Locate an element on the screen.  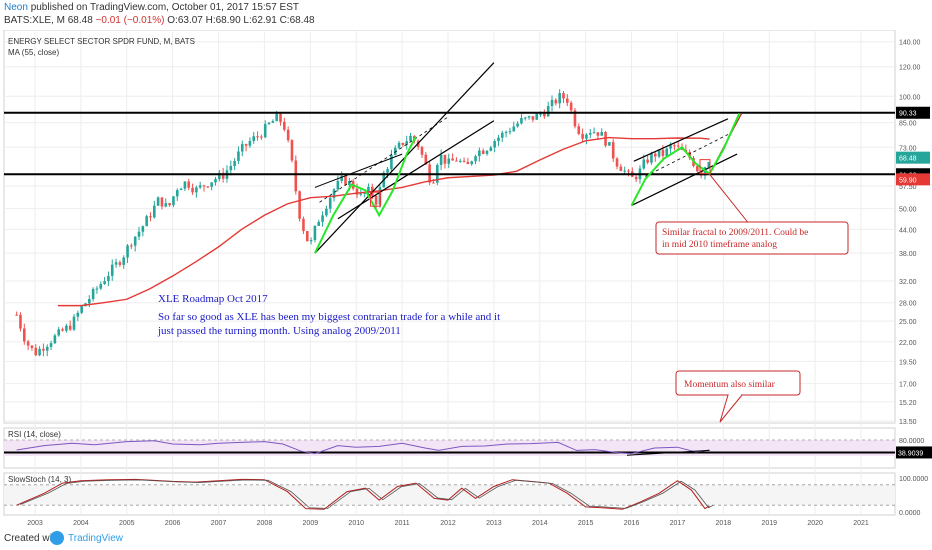
x-tick-label: 2017 is located at coordinates (678, 523).